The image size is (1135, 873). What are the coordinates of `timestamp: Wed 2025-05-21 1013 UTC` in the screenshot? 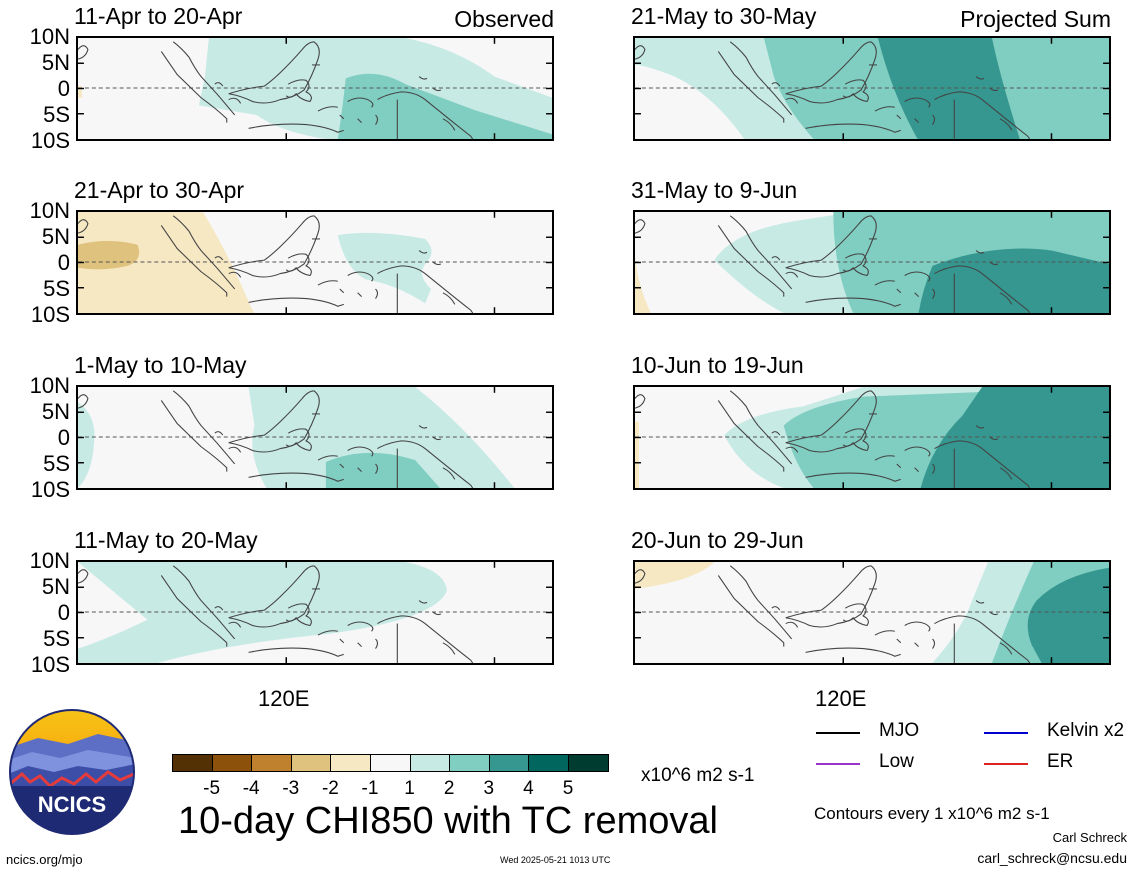 It's located at (555, 860).